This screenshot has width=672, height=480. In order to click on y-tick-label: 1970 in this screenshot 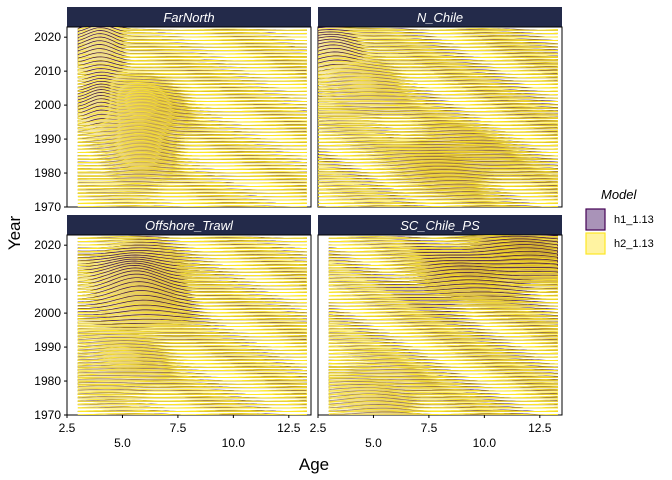, I will do `click(47, 207)`.